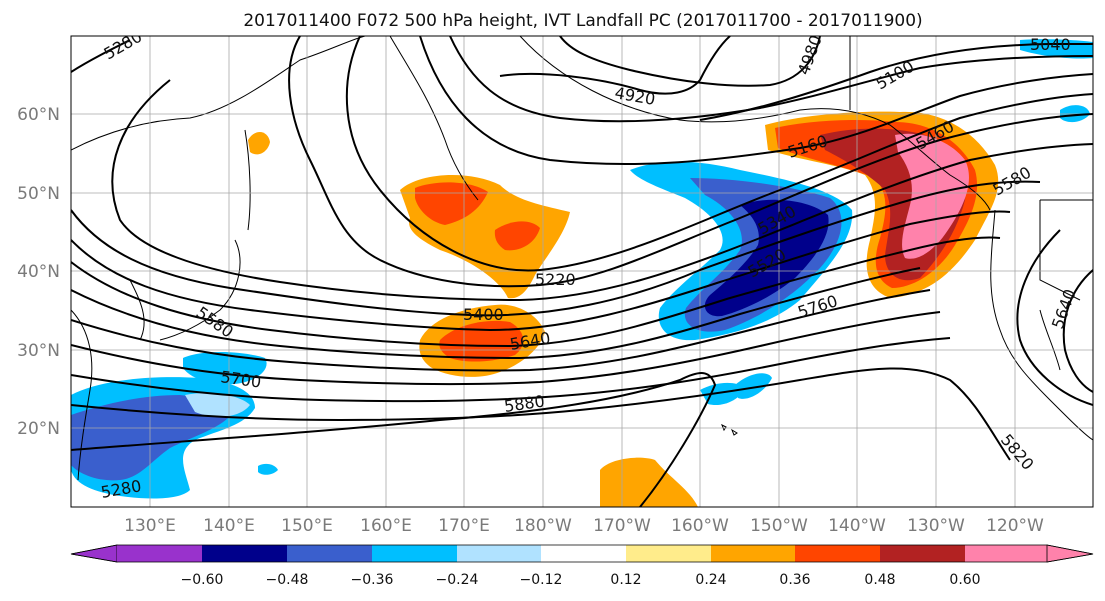 Image resolution: width=1105 pixels, height=601 pixels. What do you see at coordinates (150, 438) in the screenshot?
I see `ivt-anomaly-japan-royal` at bounding box center [150, 438].